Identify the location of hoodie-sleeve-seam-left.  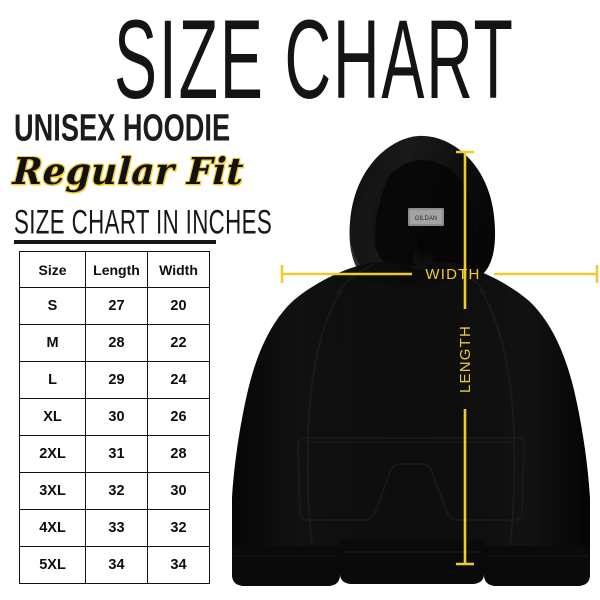
(324, 417).